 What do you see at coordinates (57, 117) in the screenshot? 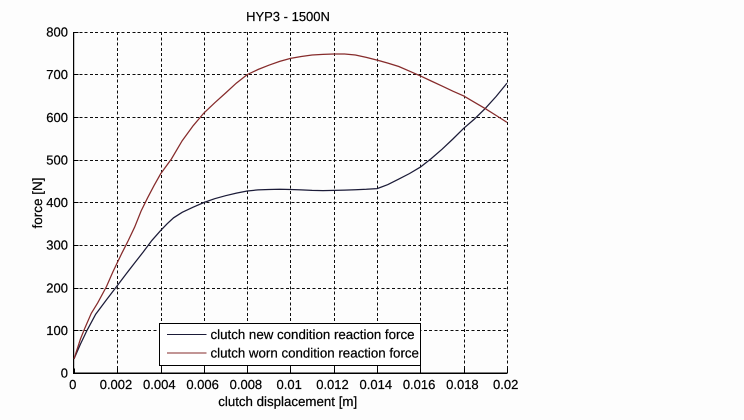
I see `svg-text: 600` at bounding box center [57, 117].